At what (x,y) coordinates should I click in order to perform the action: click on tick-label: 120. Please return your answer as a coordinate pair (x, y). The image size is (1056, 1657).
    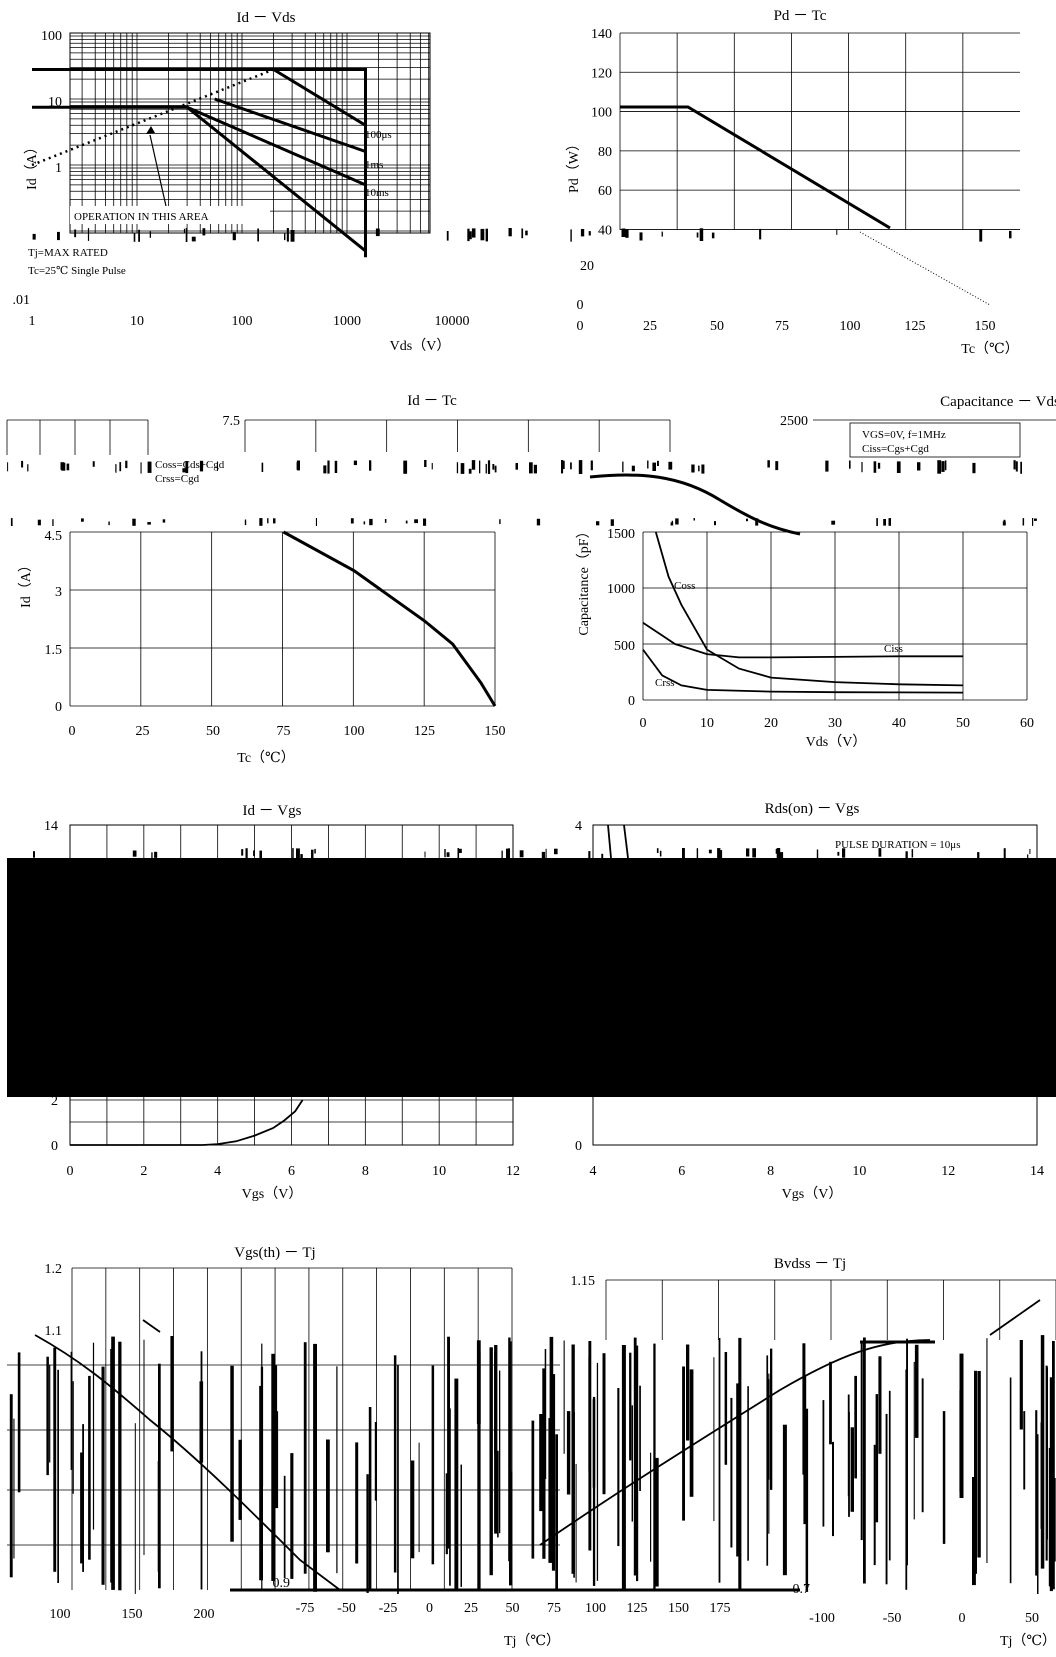
    Looking at the image, I should click on (601, 73).